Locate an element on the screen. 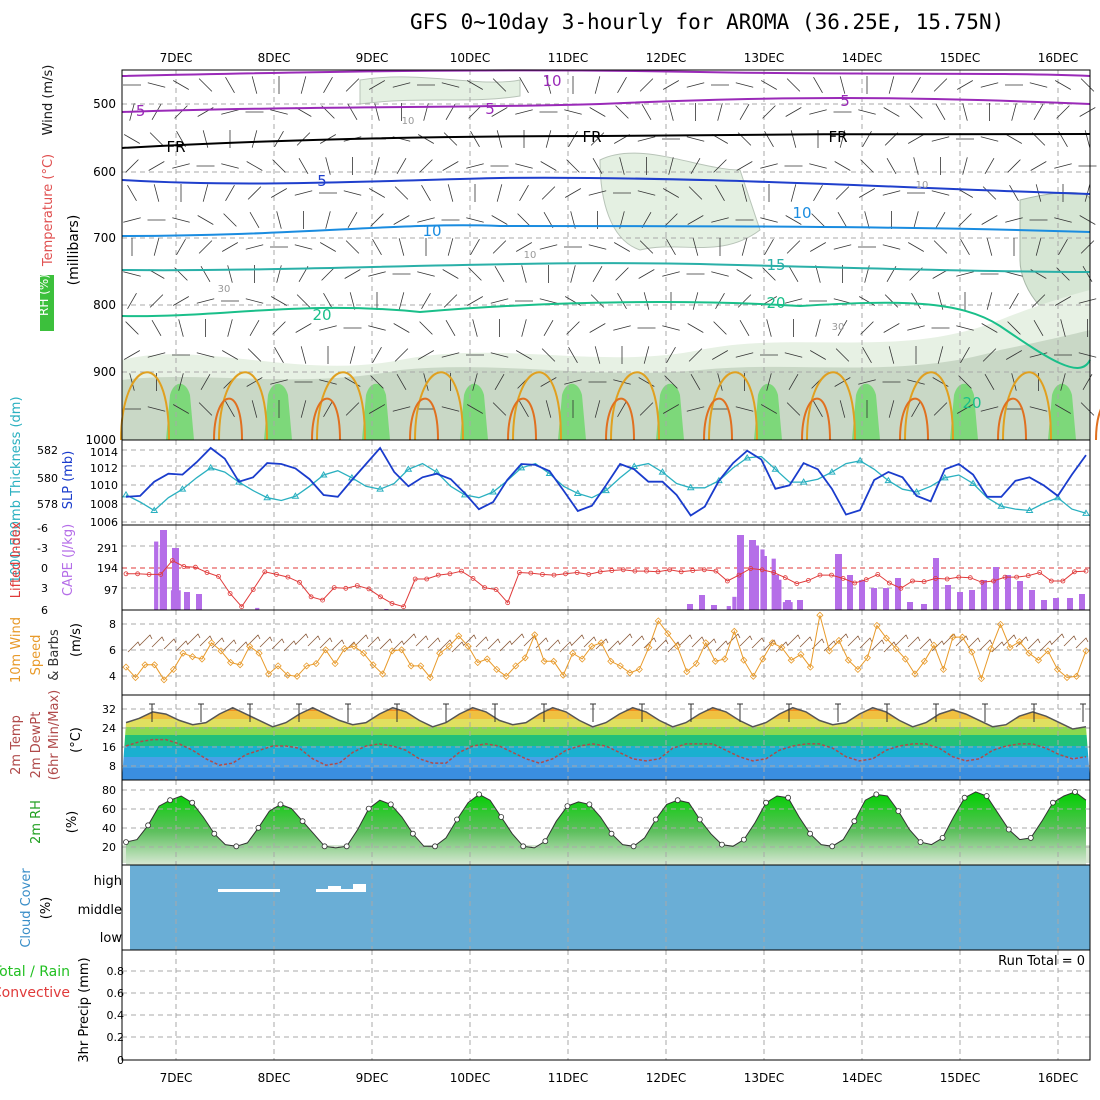 The image size is (1100, 1100). date-label-bottom: 7DEC is located at coordinates (176, 1078).